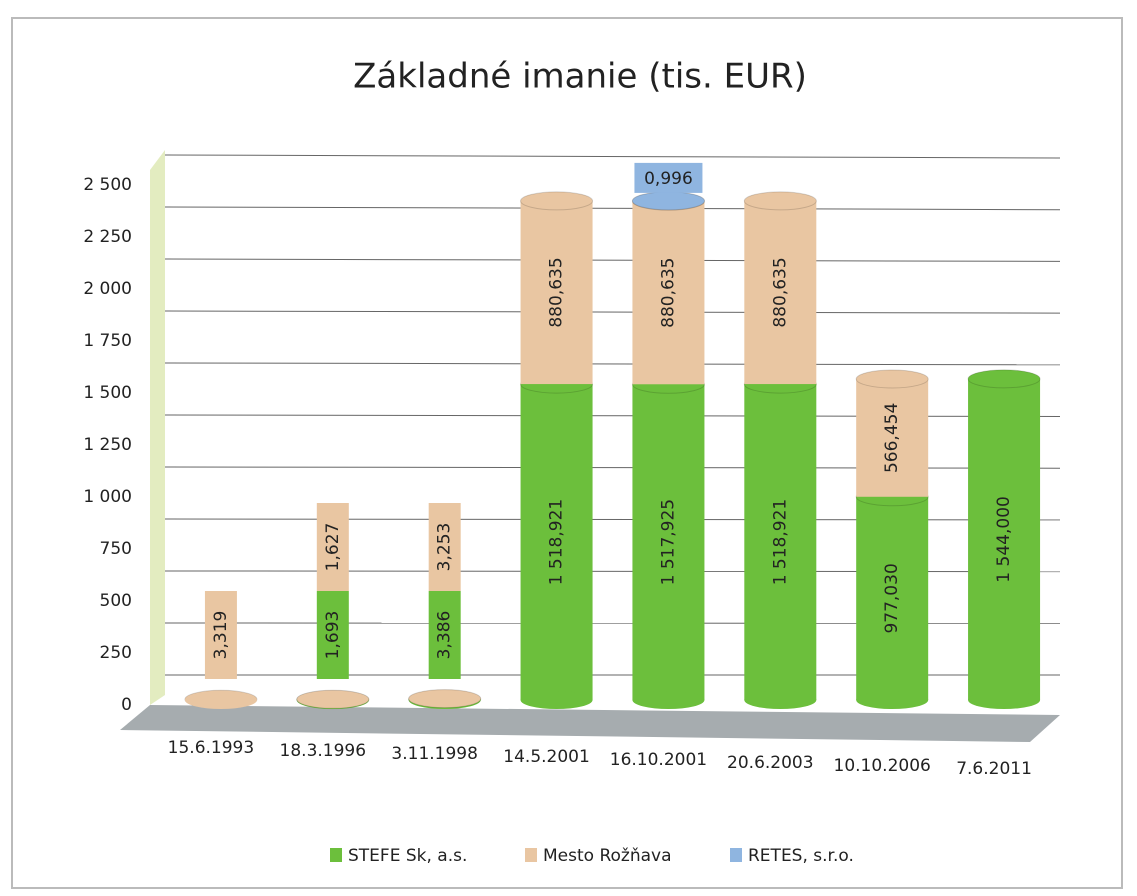 Image resolution: width=1137 pixels, height=896 pixels. I want to click on data-label: 1 544,000, so click(1004, 539).